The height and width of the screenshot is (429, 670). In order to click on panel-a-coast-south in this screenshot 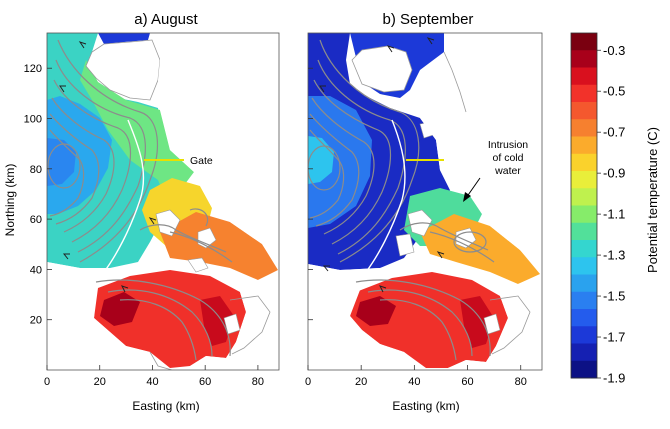, I will do `click(161, 360)`.